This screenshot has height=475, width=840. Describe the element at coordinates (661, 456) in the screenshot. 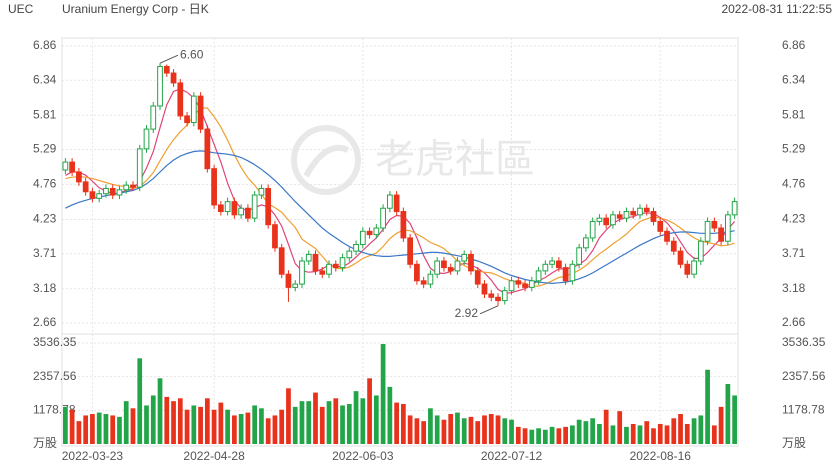

I see `x-tick-label: 2022-08-16` at that location.